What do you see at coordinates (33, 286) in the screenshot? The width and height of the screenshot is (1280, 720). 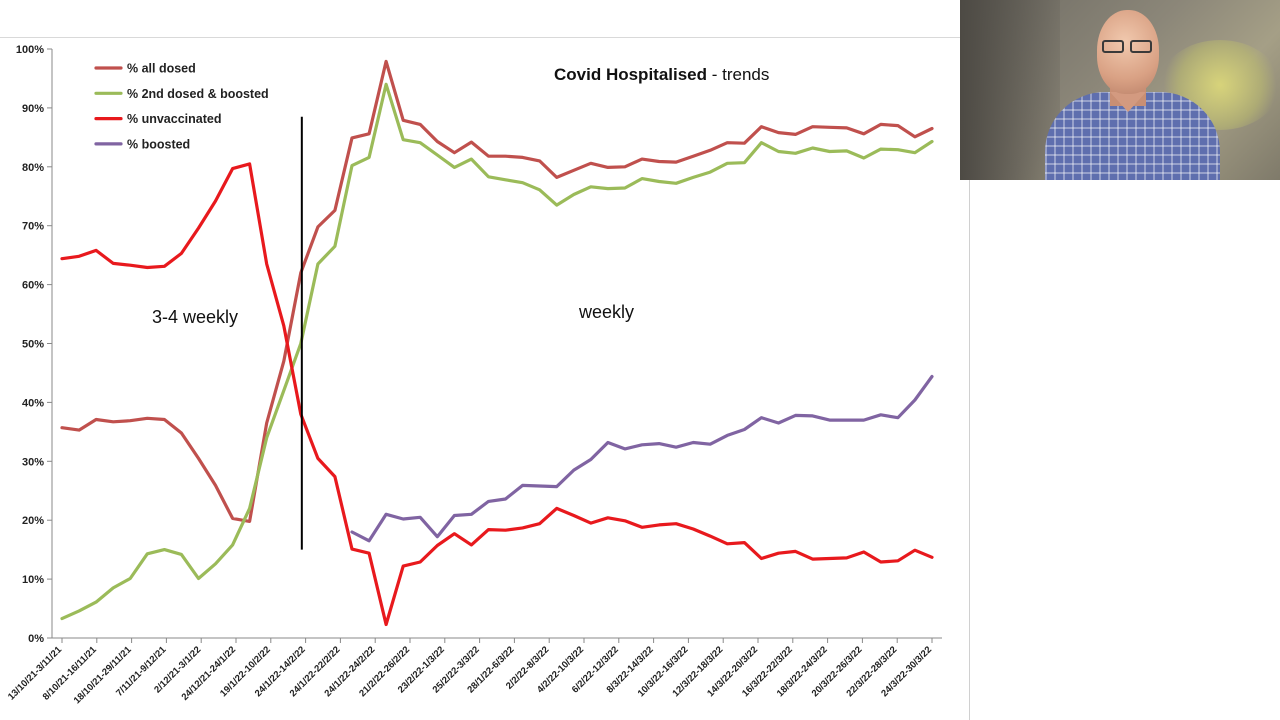 I see `y-tick-label: 60%` at bounding box center [33, 286].